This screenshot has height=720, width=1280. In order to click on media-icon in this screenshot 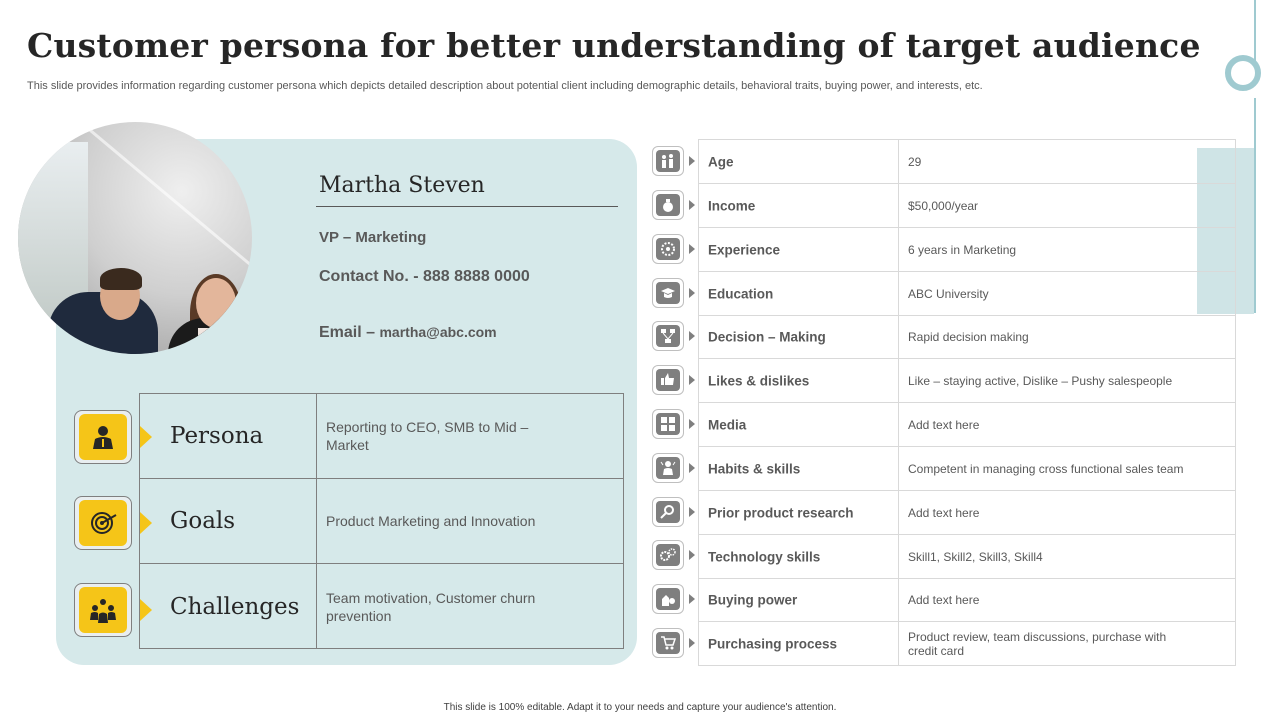, I will do `click(673, 424)`.